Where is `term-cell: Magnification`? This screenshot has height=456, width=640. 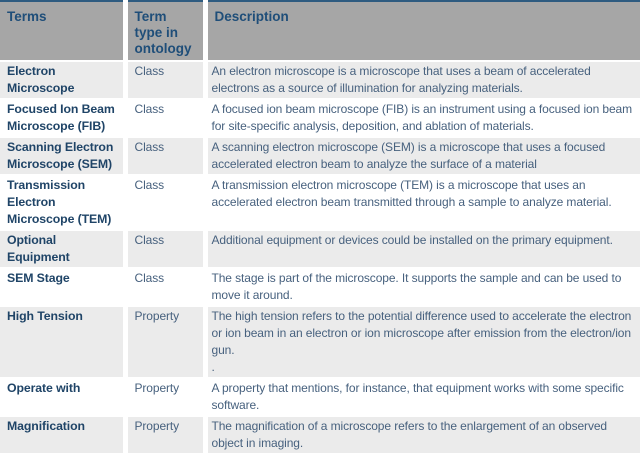
term-cell: Magnification is located at coordinates (64, 435).